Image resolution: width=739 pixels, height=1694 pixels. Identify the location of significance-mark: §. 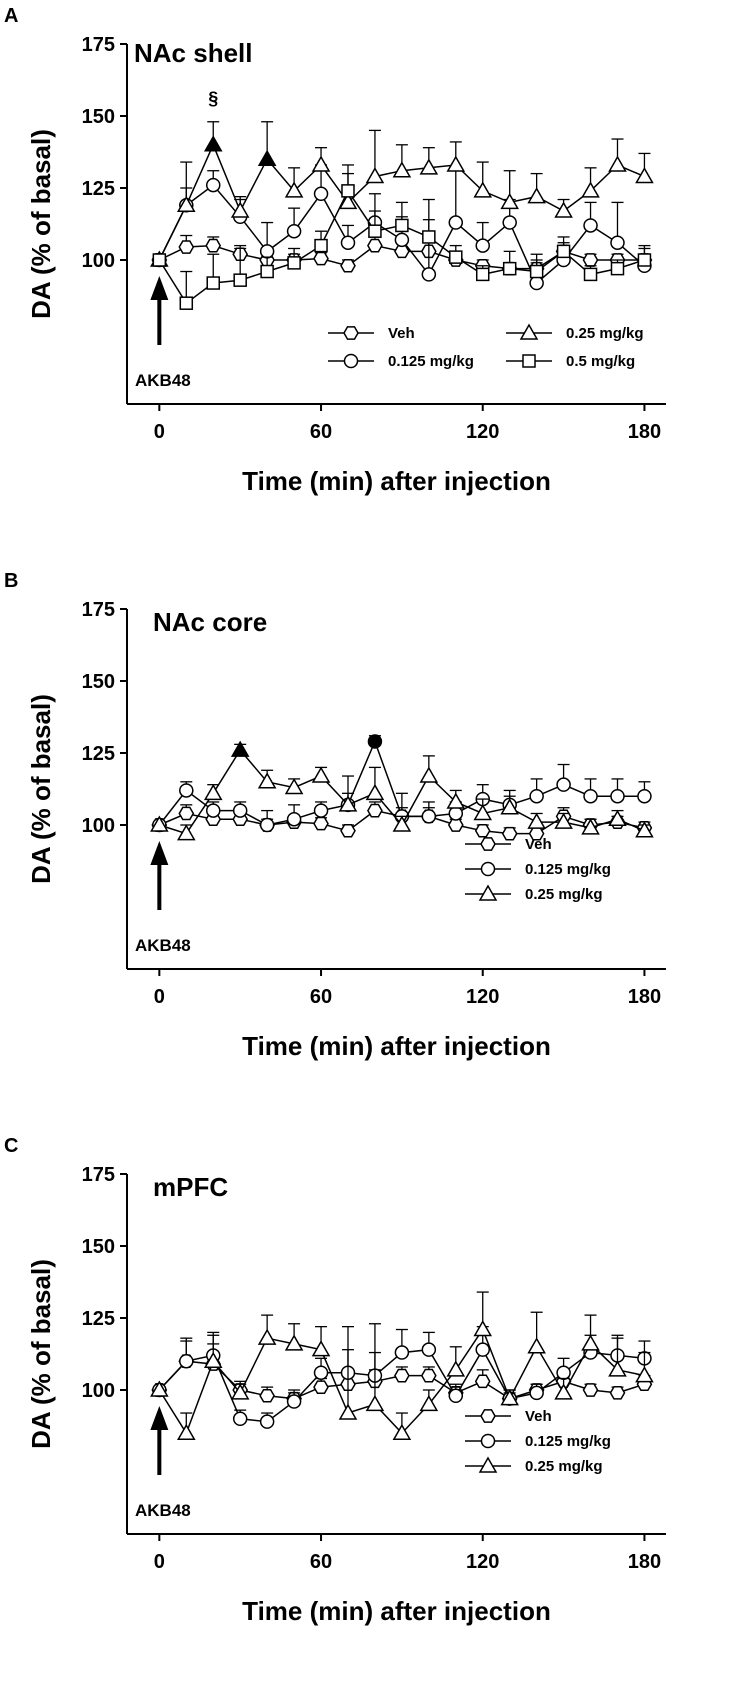
(213, 98).